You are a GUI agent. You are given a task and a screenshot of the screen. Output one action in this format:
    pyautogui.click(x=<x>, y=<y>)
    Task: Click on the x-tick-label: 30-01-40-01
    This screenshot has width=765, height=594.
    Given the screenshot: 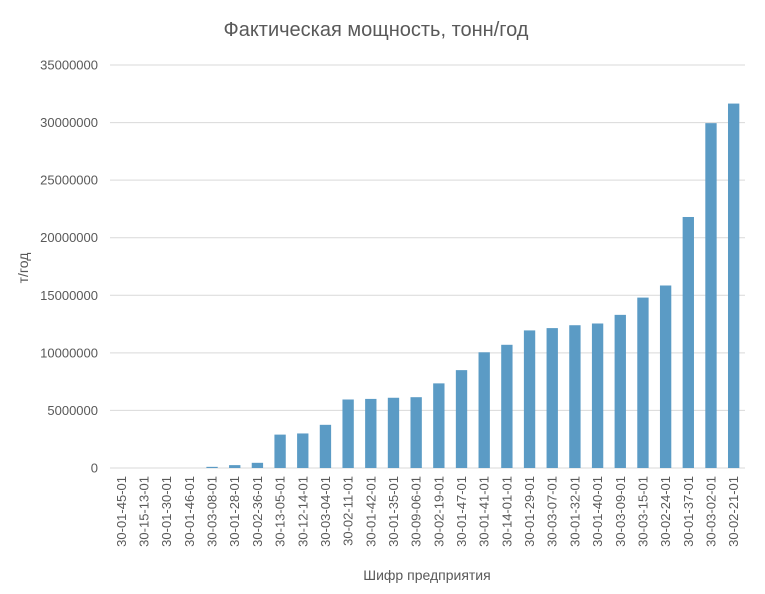 What is the action you would take?
    pyautogui.click(x=597, y=511)
    